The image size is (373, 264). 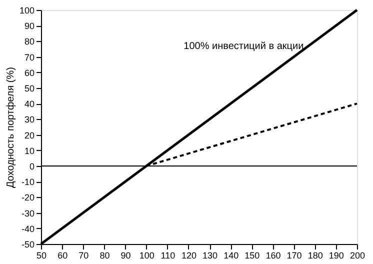 I want to click on y-tick-label: 90, so click(x=29, y=26).